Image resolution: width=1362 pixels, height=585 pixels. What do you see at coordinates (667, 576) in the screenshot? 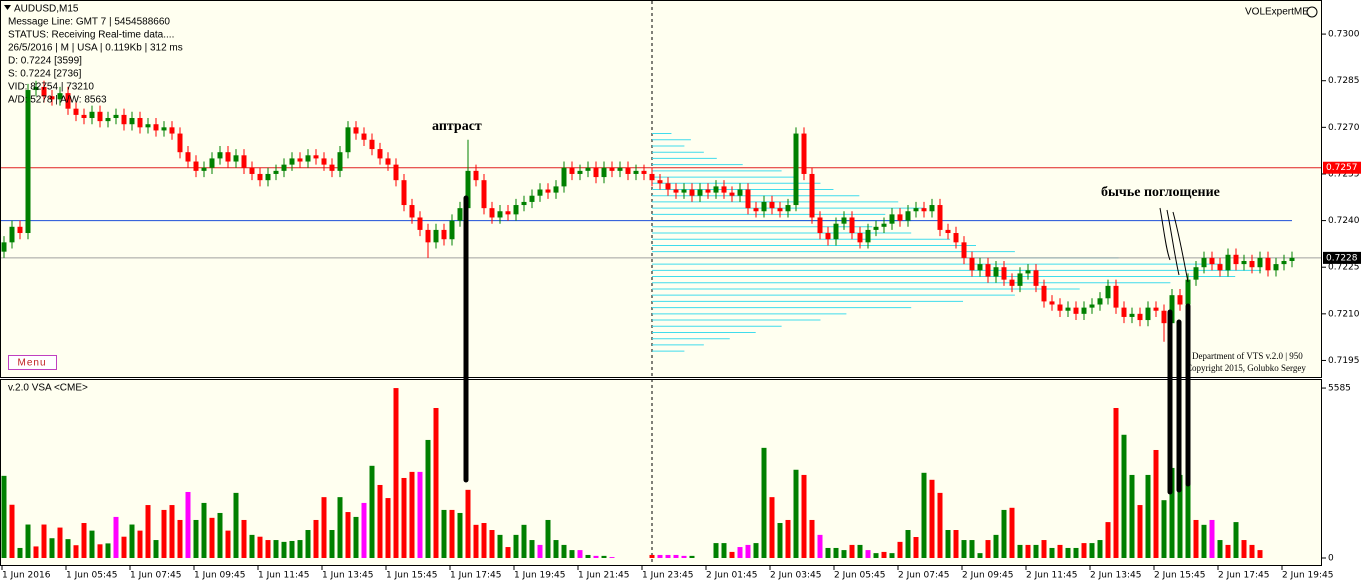
I see `x-tick-label: 1 Jun 23:45` at bounding box center [667, 576].